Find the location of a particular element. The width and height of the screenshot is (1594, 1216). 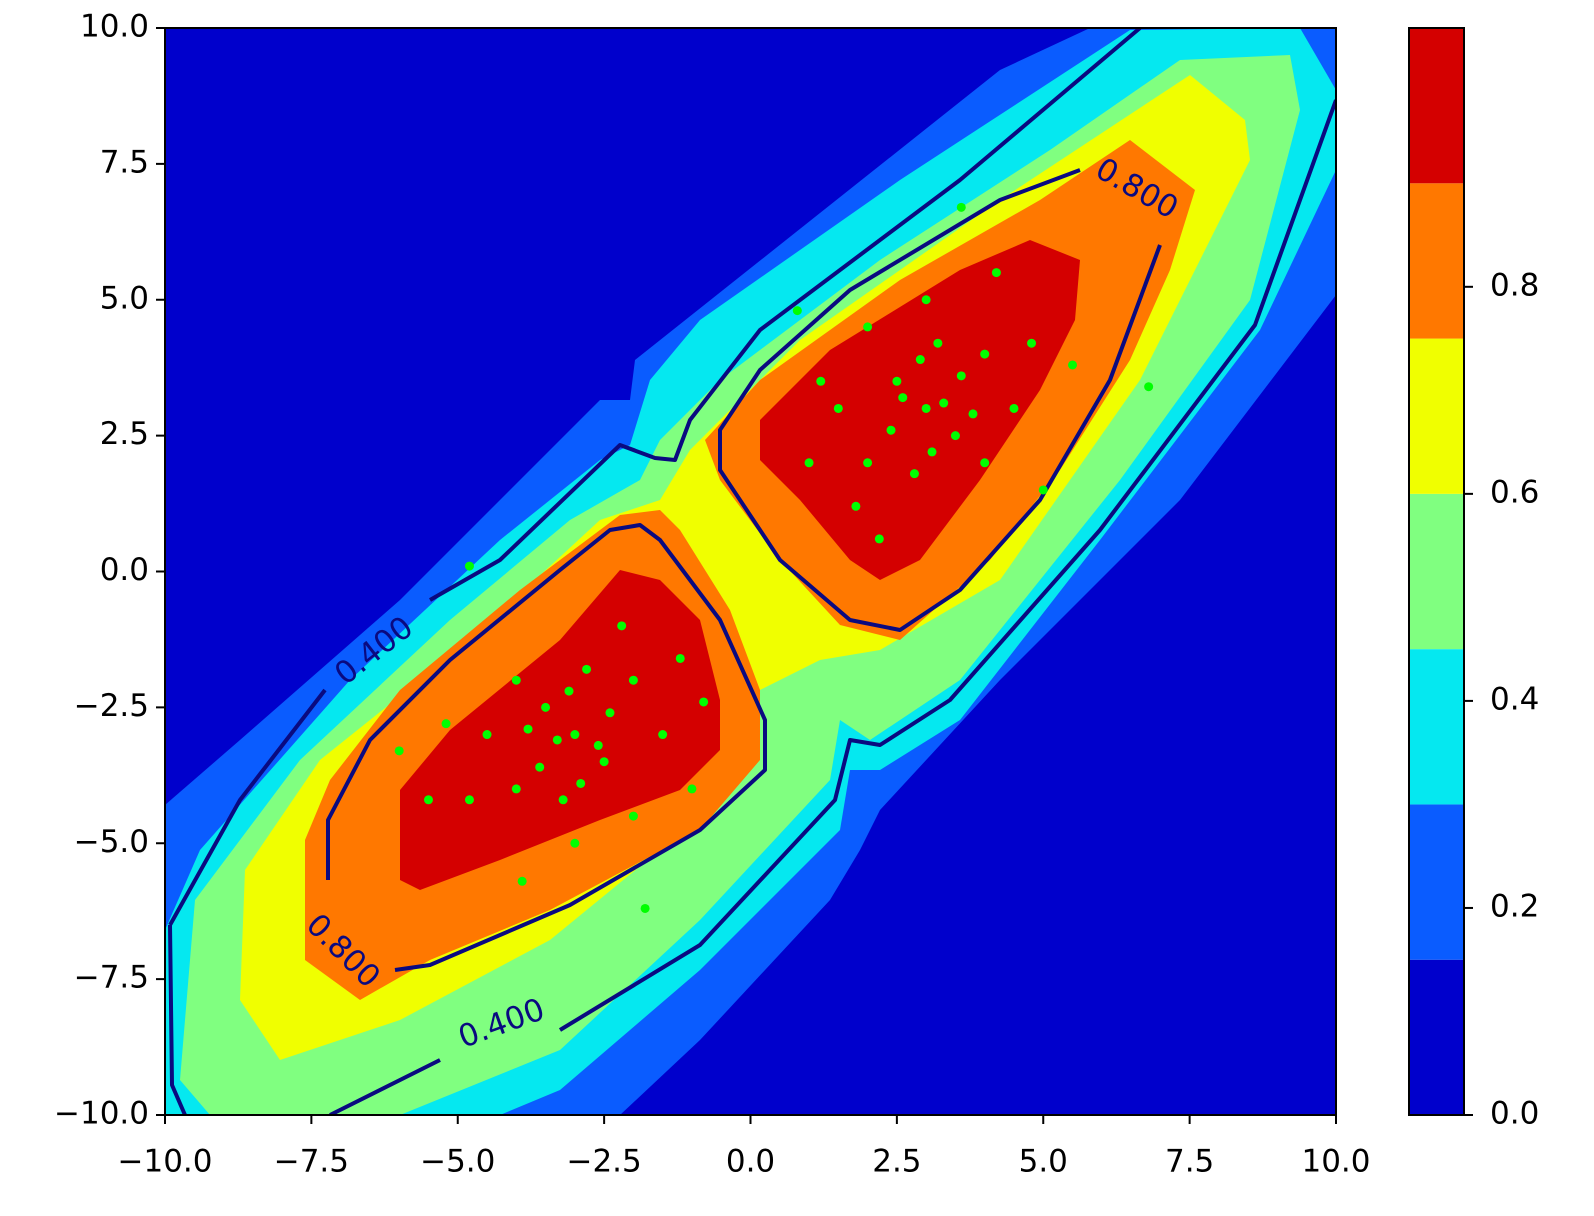

x-tick-label: 7.5 is located at coordinates (1189, 1162).